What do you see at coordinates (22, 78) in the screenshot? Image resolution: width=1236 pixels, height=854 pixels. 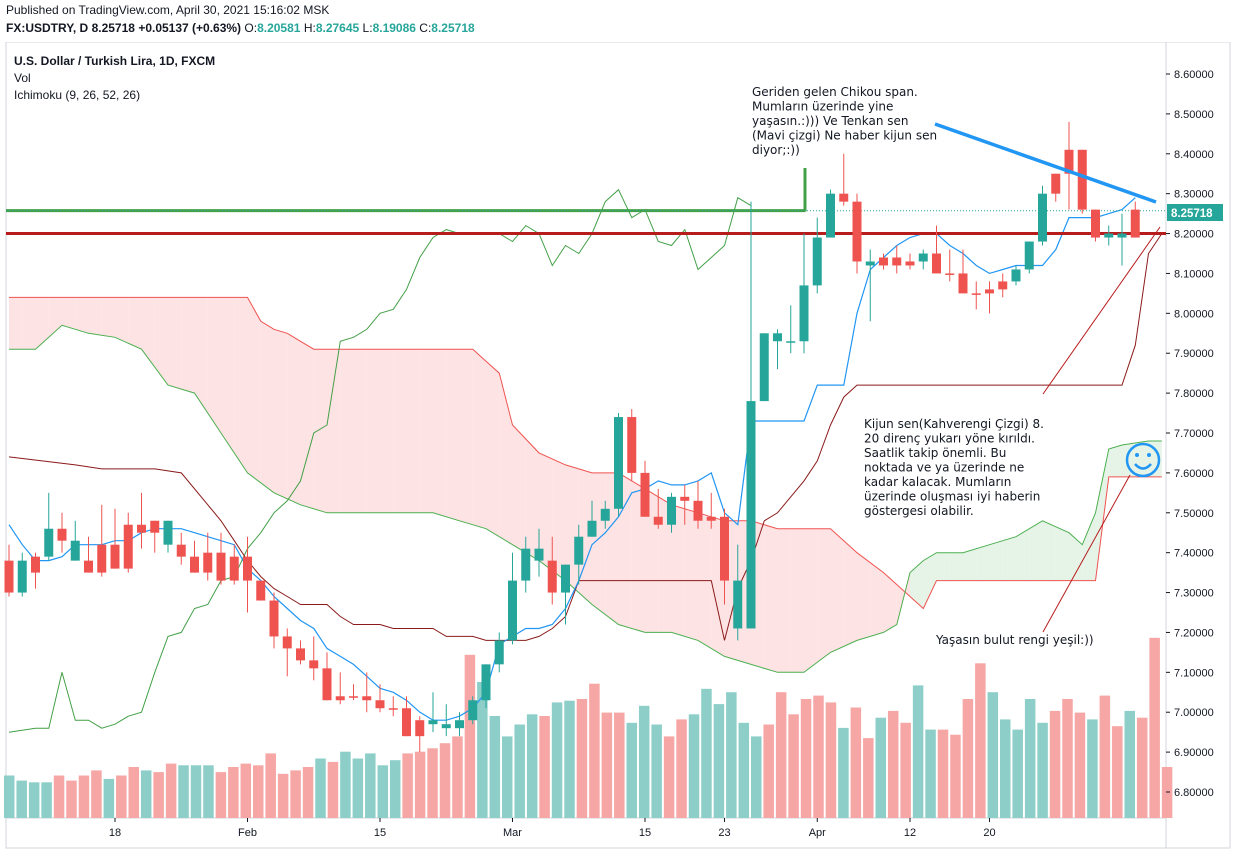 I see `legend-vol: Vol` at bounding box center [22, 78].